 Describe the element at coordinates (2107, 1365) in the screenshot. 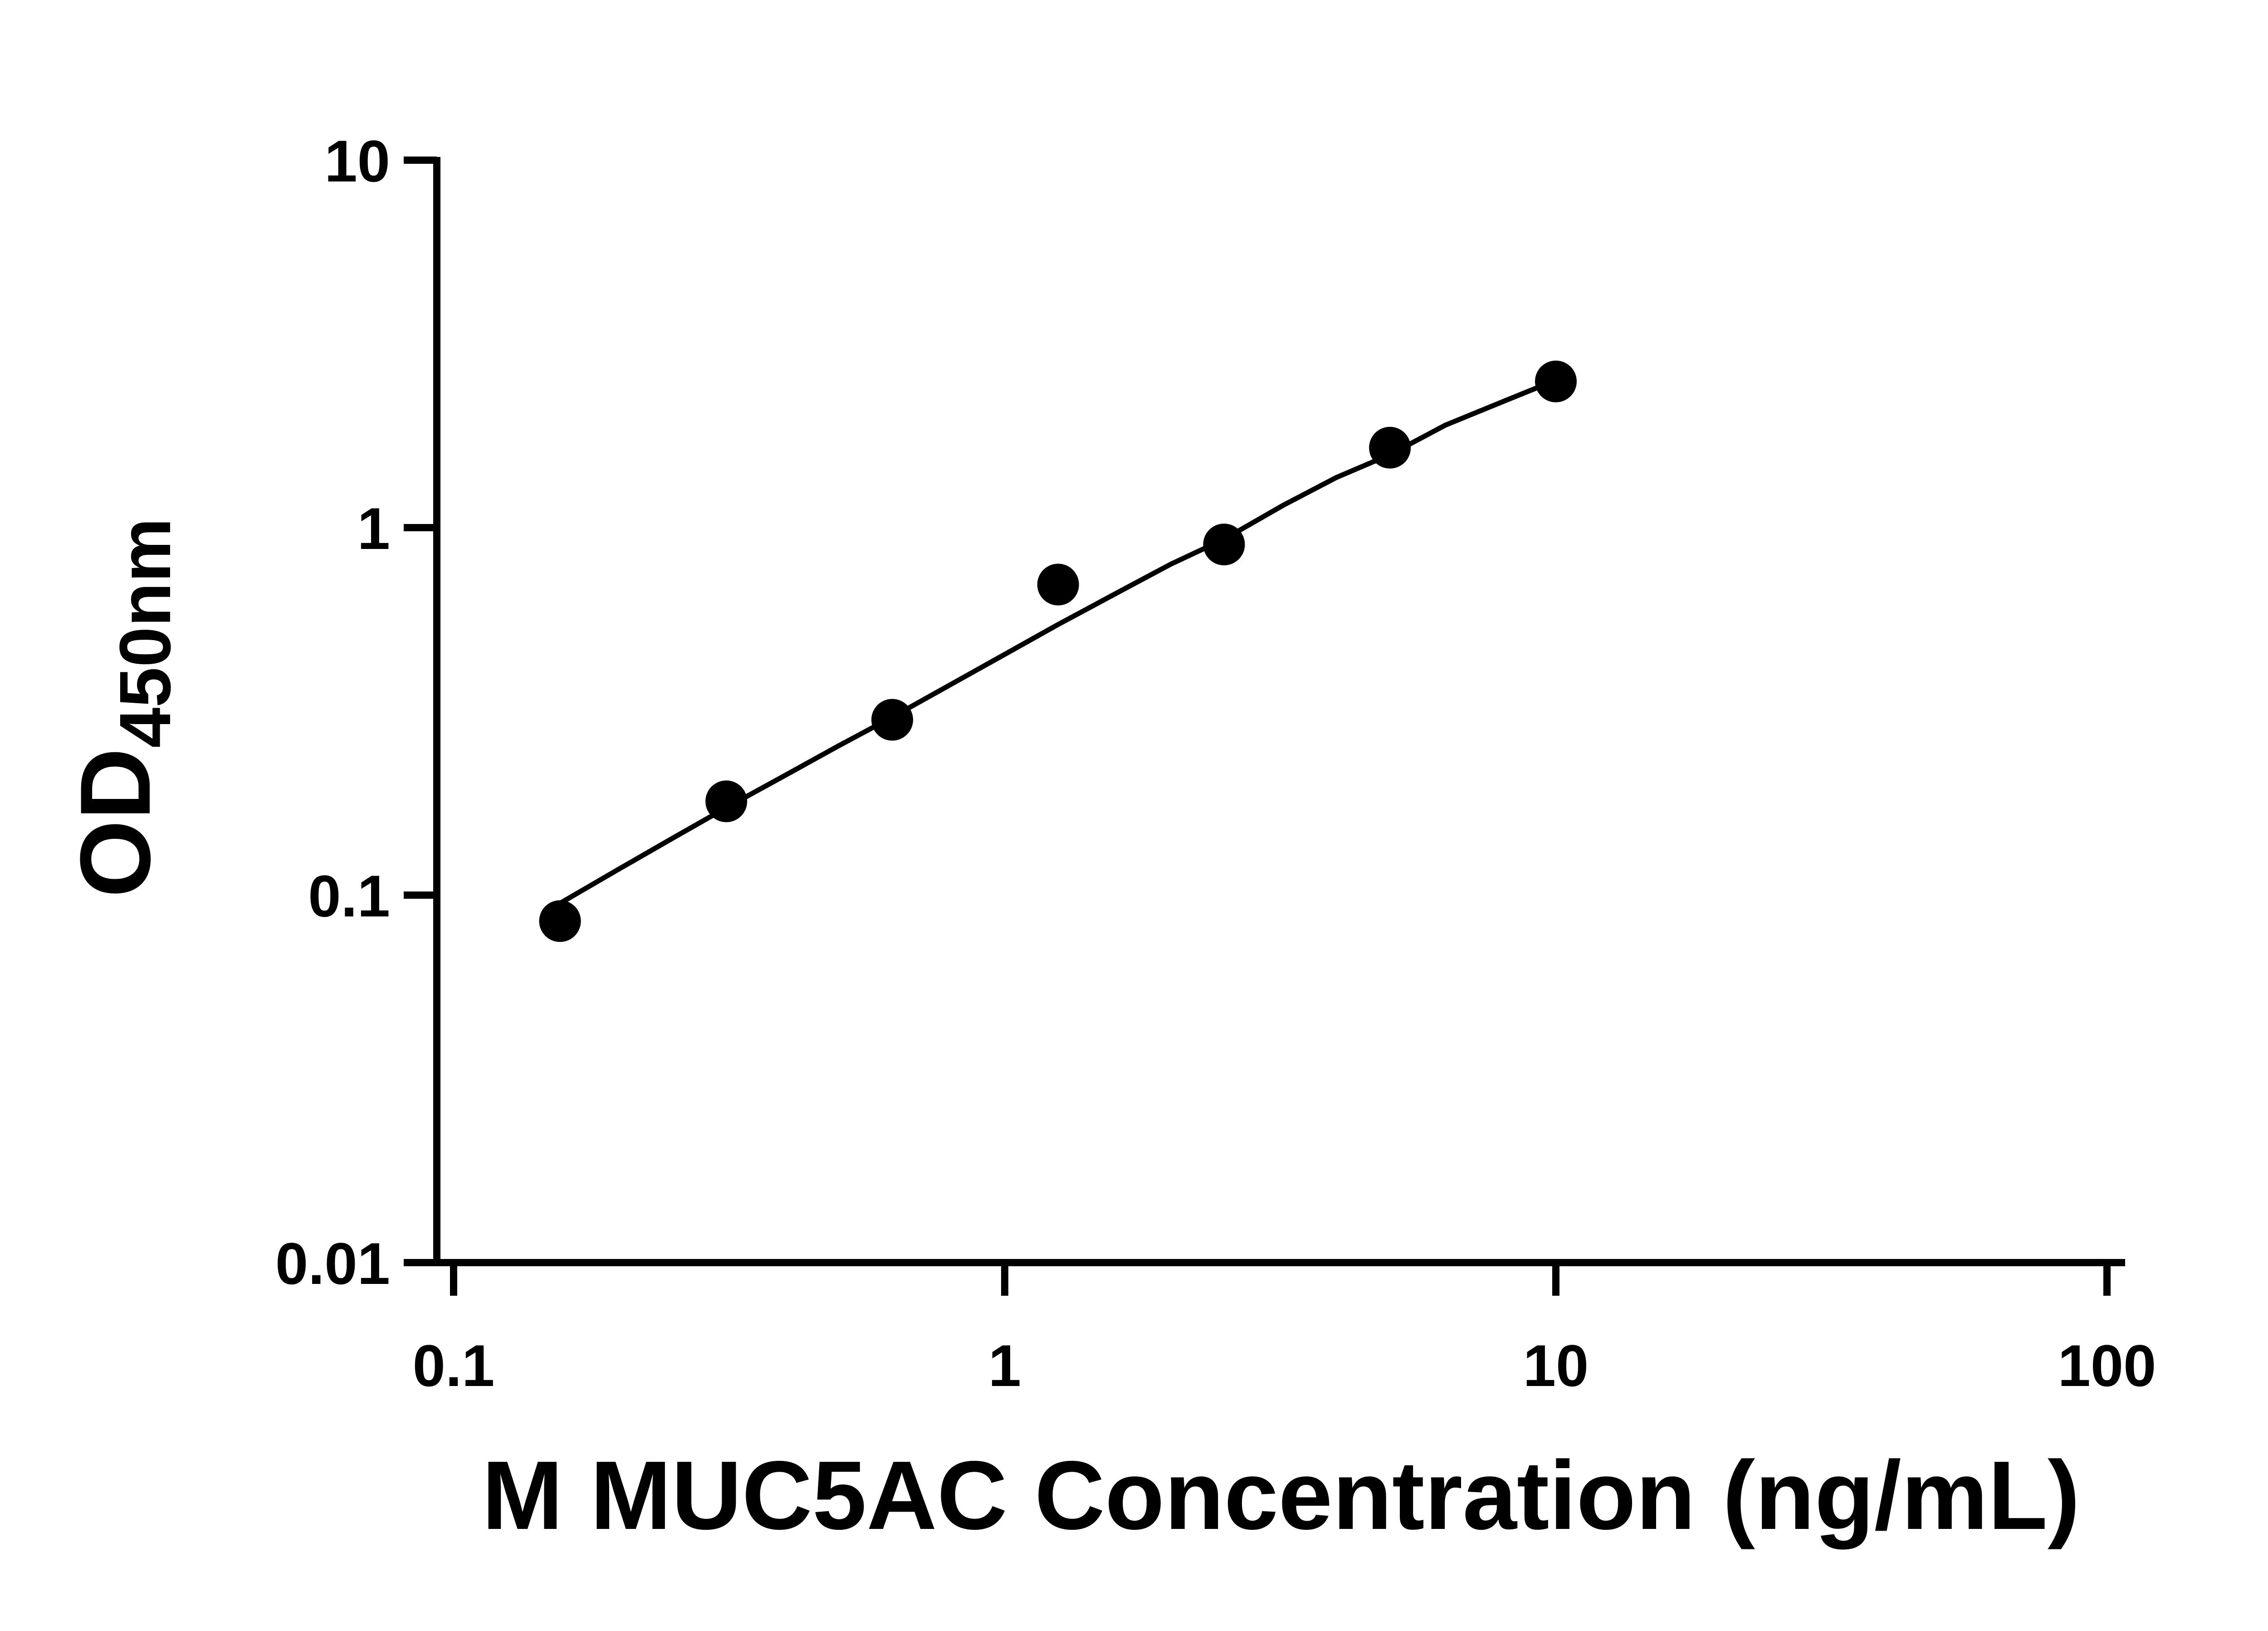

I see `x-tick-label: 100` at that location.